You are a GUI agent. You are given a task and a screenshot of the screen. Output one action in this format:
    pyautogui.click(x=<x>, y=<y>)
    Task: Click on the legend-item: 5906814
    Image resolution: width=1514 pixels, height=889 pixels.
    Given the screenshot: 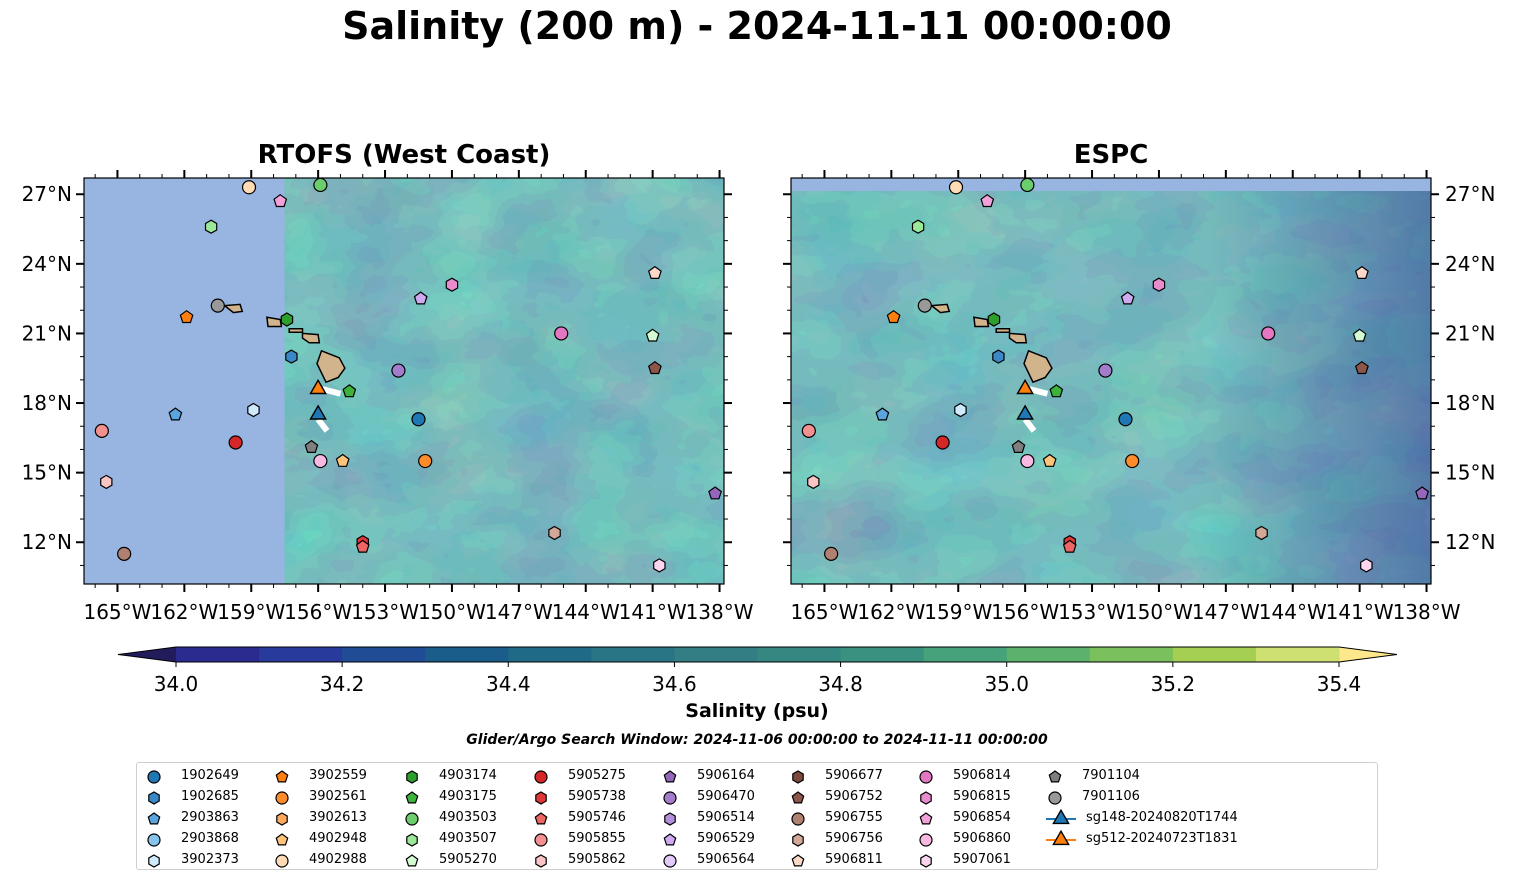 What is the action you would take?
    pyautogui.click(x=964, y=775)
    